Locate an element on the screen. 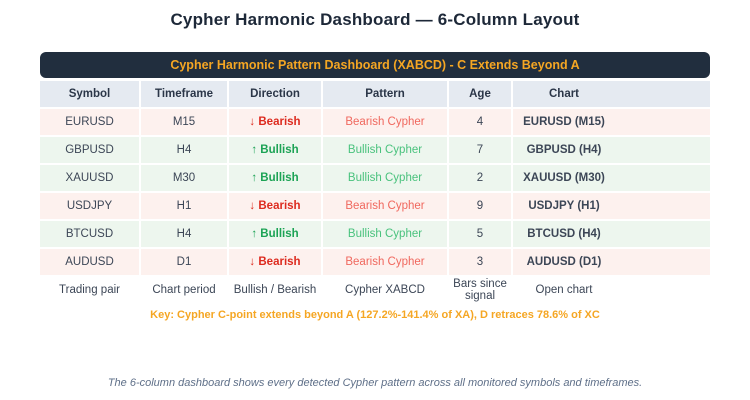 This screenshot has width=750, height=400. age-cell: 4 is located at coordinates (480, 122).